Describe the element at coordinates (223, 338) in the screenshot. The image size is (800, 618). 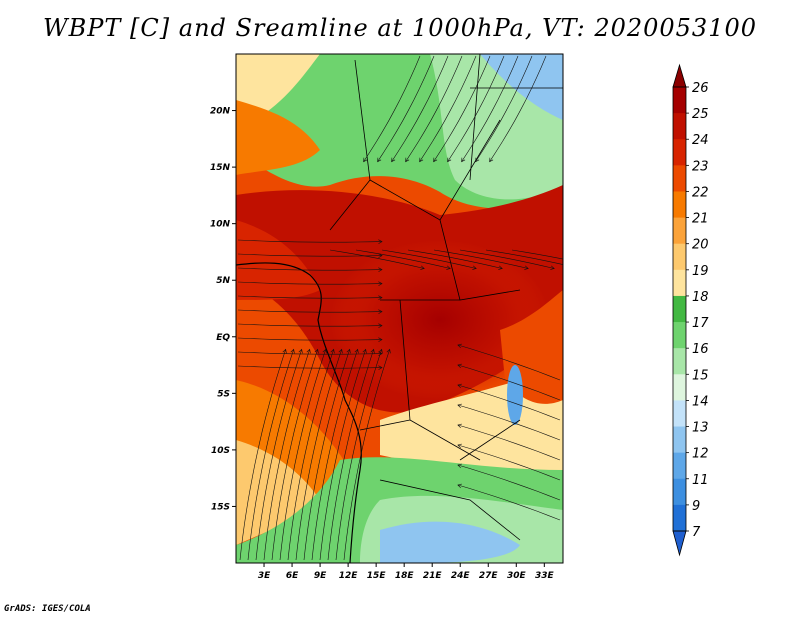
I see `lat-tick-label: EQ` at that location.